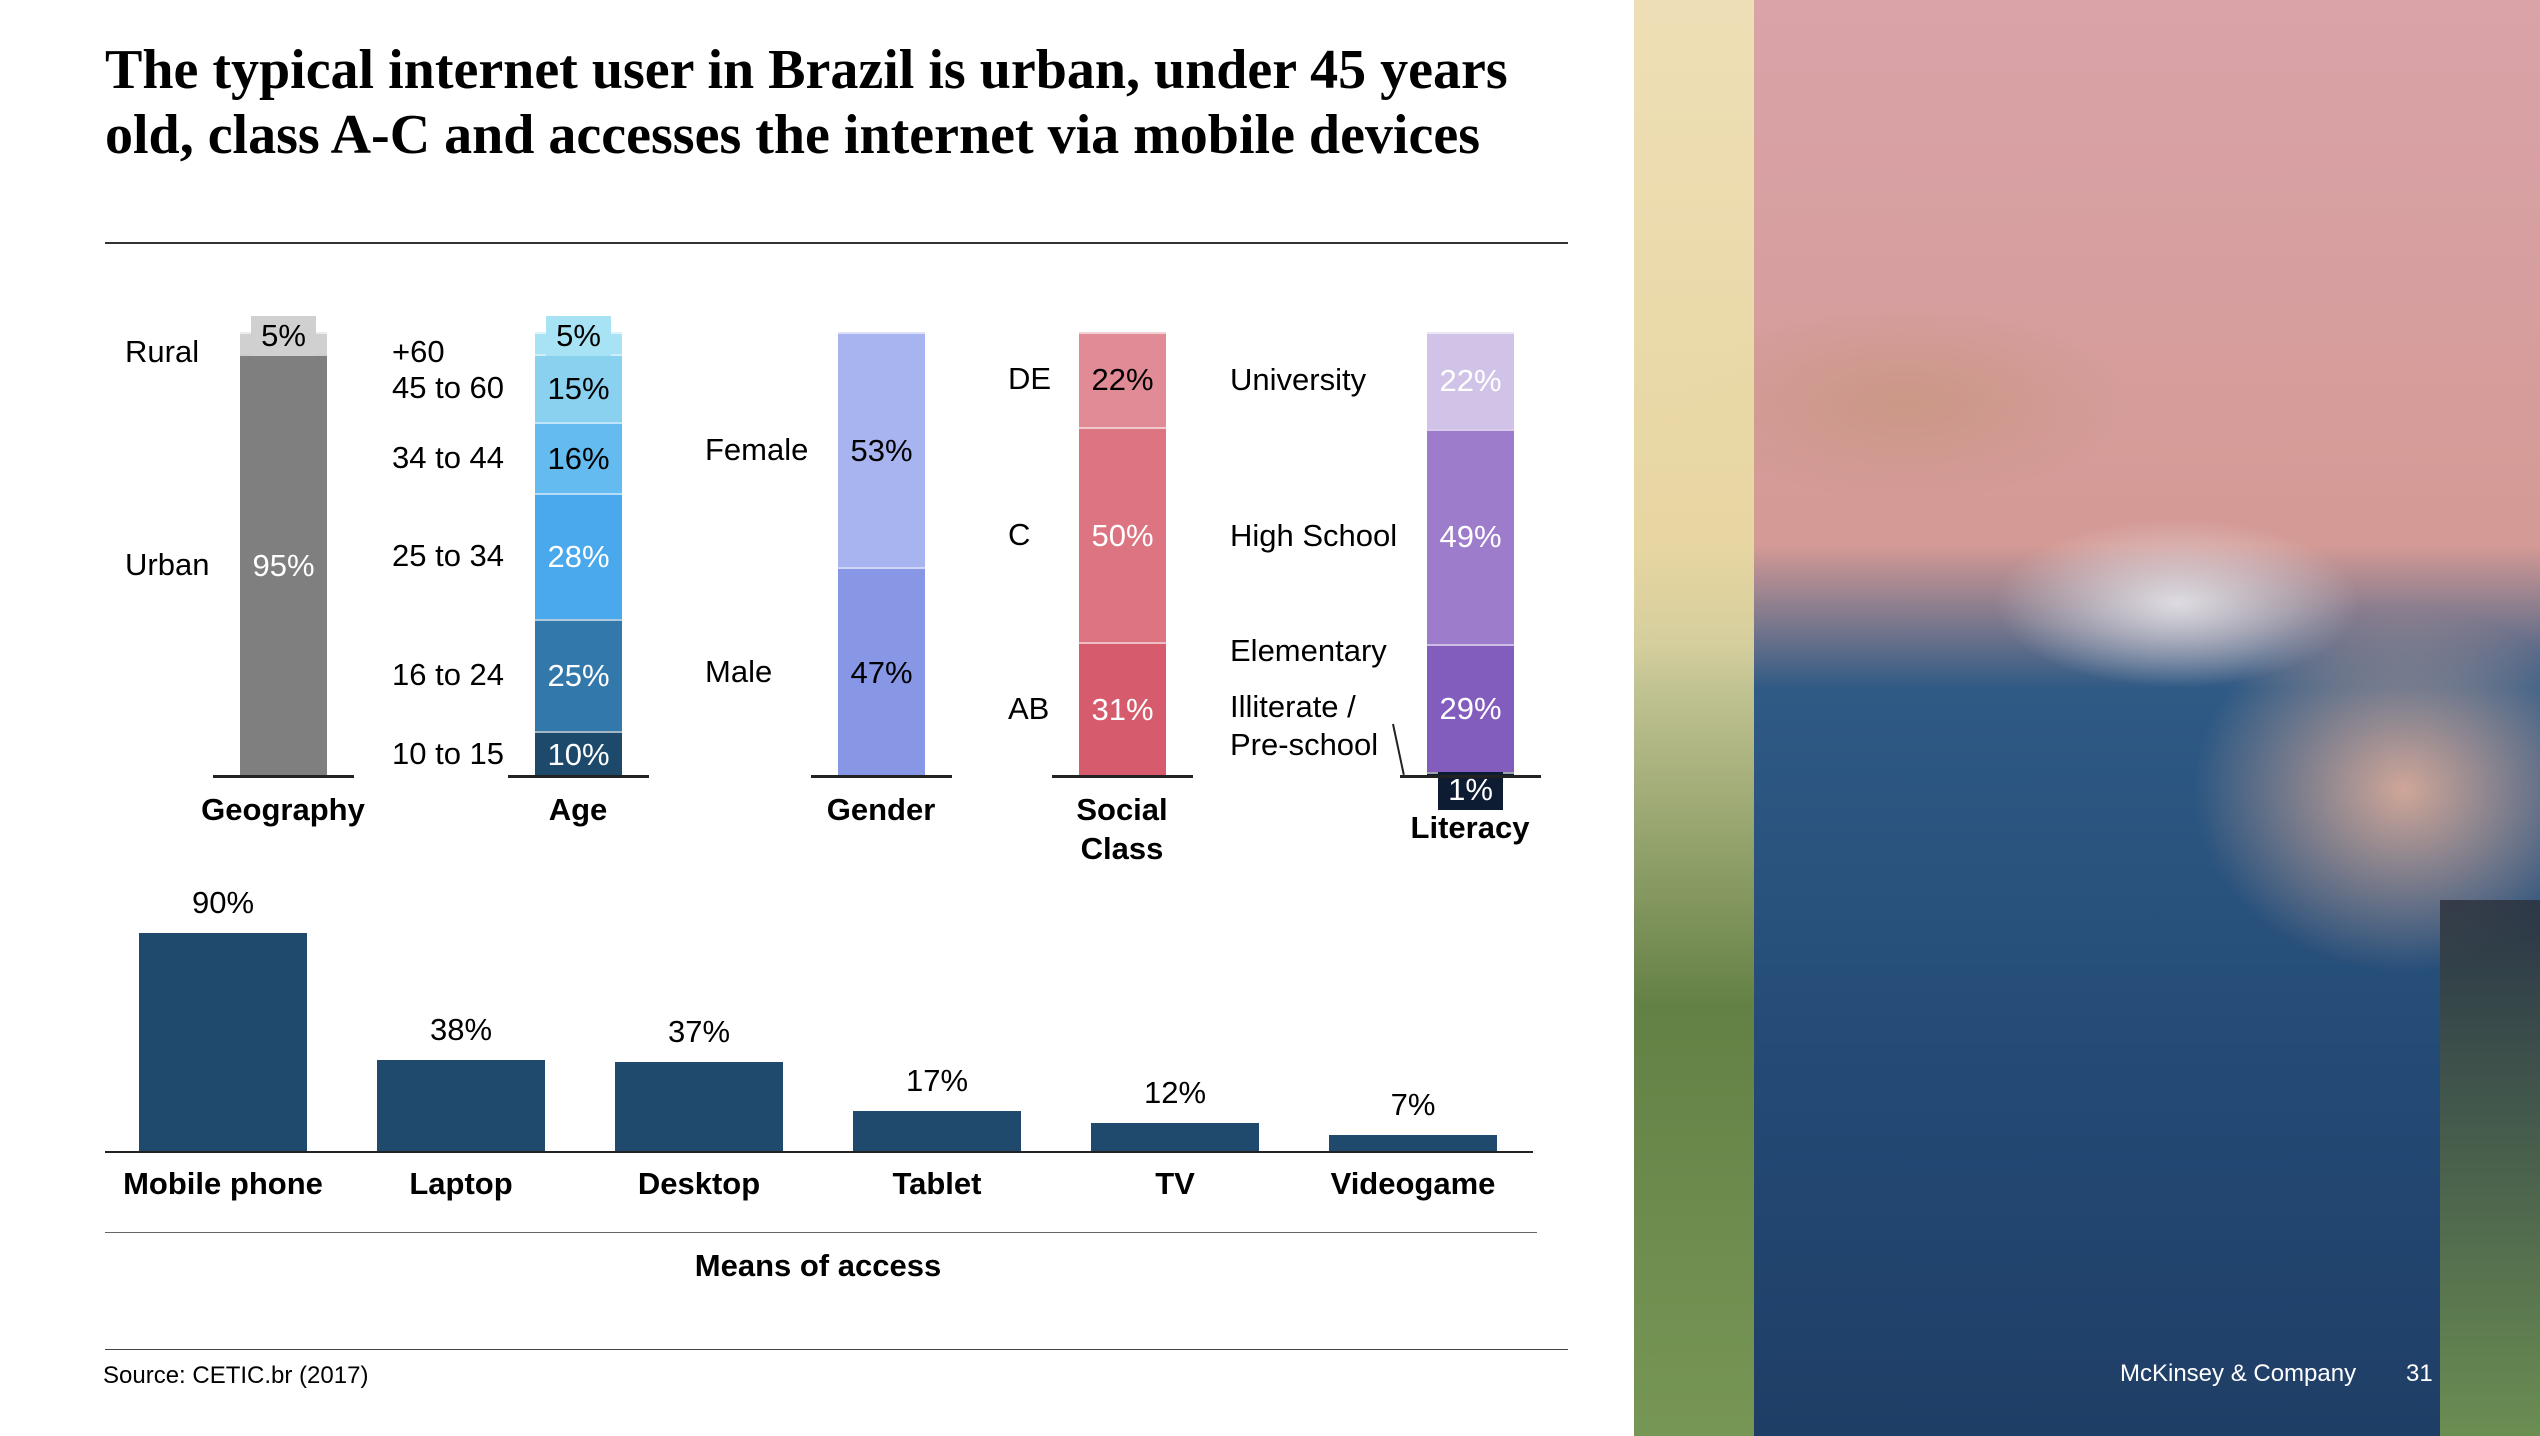 This screenshot has height=1436, width=2540. I want to click on segment-label: 16 to 24, so click(448, 675).